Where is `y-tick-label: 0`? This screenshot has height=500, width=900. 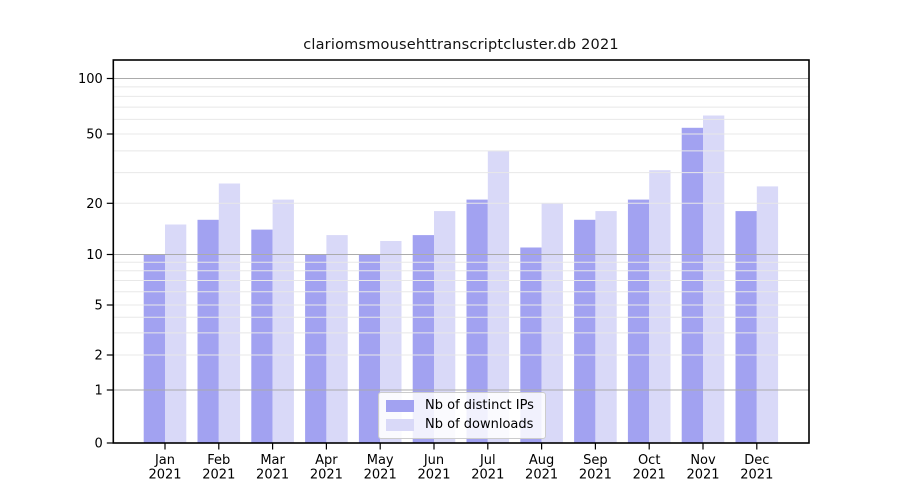 y-tick-label: 0 is located at coordinates (99, 444).